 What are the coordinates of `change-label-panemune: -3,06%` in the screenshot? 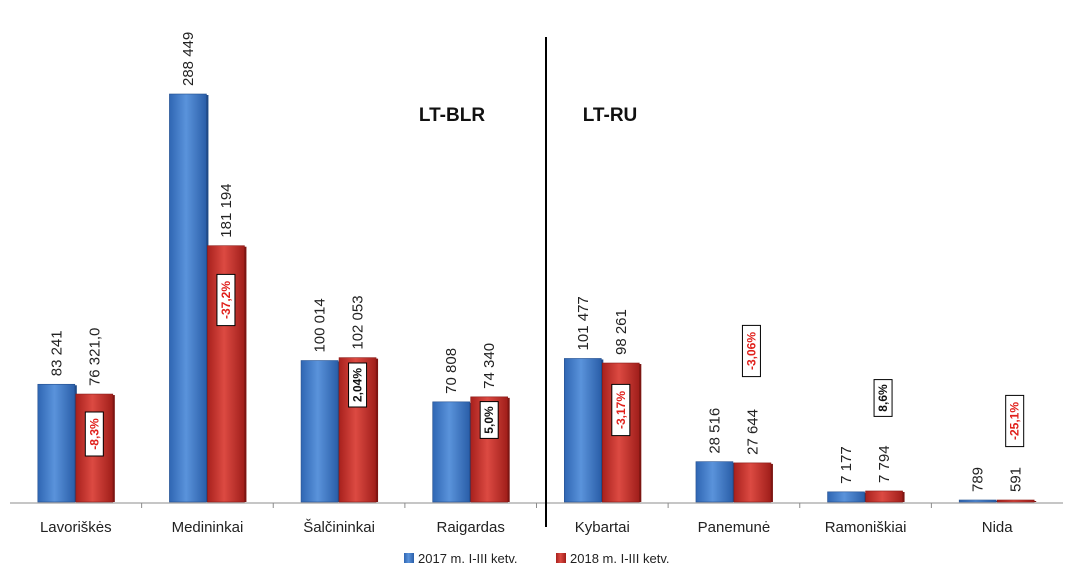 It's located at (751, 351).